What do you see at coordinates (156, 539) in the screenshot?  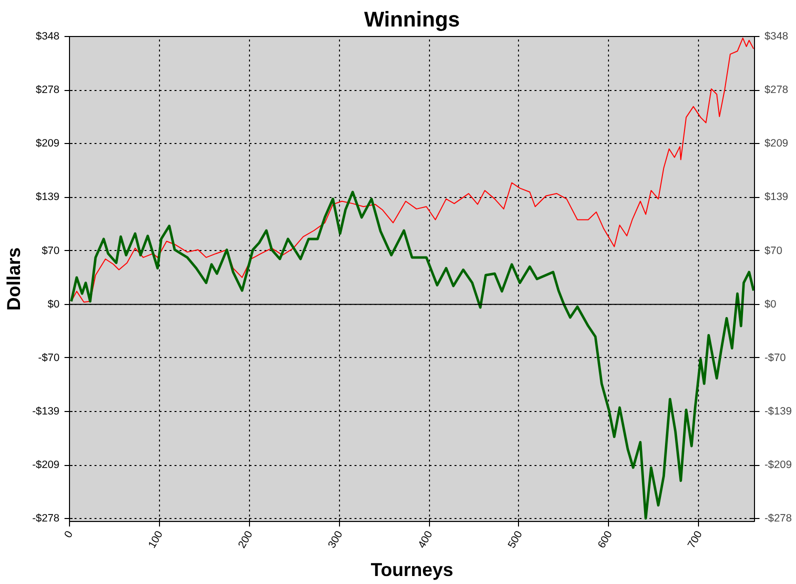 I see `x-tick-label: 100` at bounding box center [156, 539].